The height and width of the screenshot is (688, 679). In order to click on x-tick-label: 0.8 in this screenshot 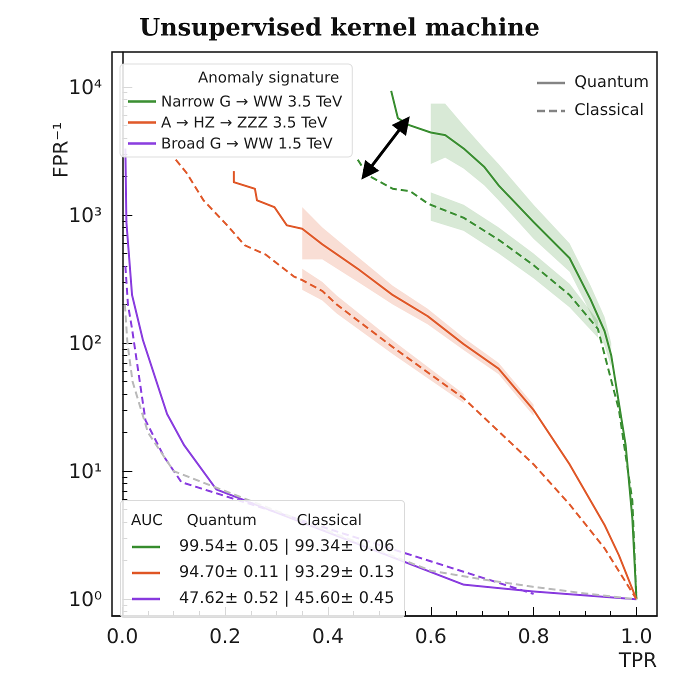, I will do `click(534, 636)`.